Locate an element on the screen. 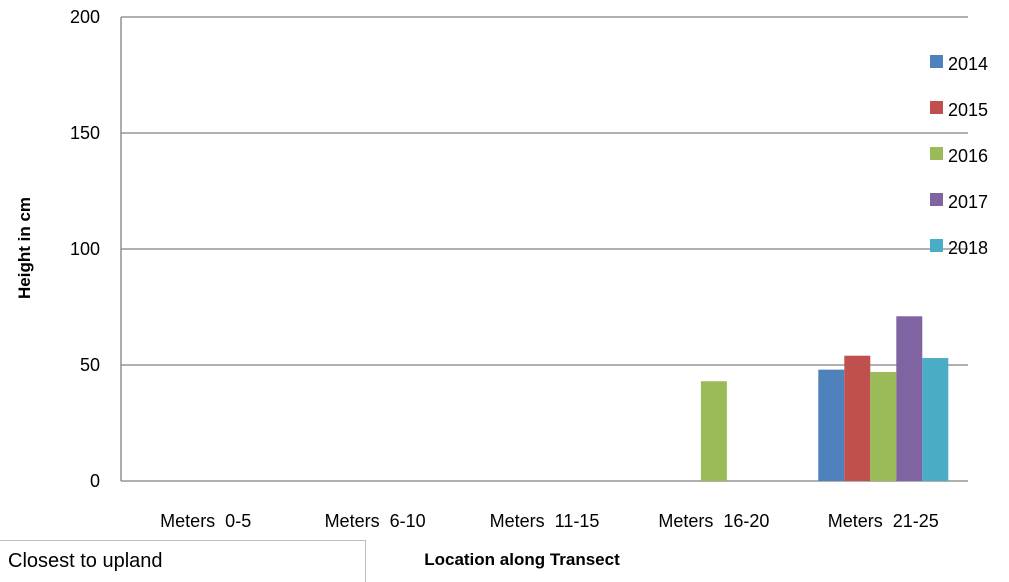  y-tick-label: 50 is located at coordinates (90, 365).